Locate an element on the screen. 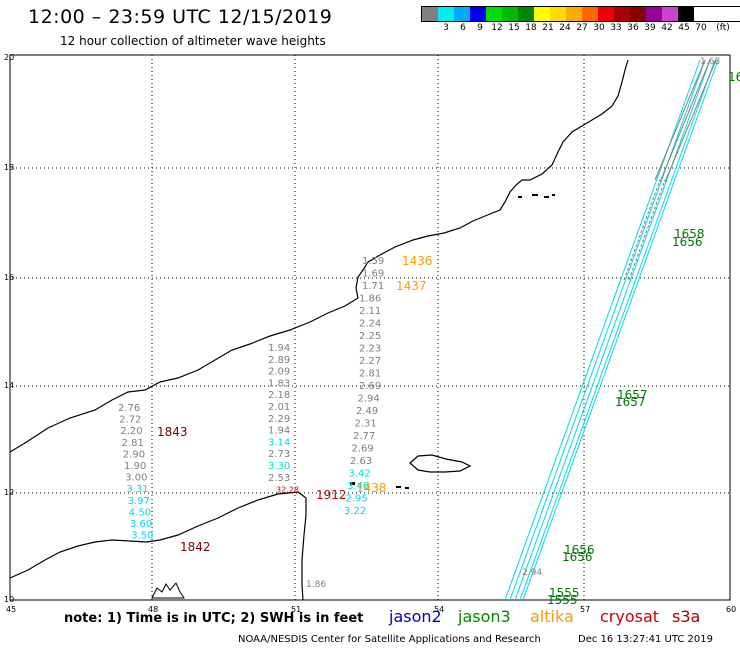 The width and height of the screenshot is (740, 650). swh-value-mid: 2.09 is located at coordinates (279, 372).